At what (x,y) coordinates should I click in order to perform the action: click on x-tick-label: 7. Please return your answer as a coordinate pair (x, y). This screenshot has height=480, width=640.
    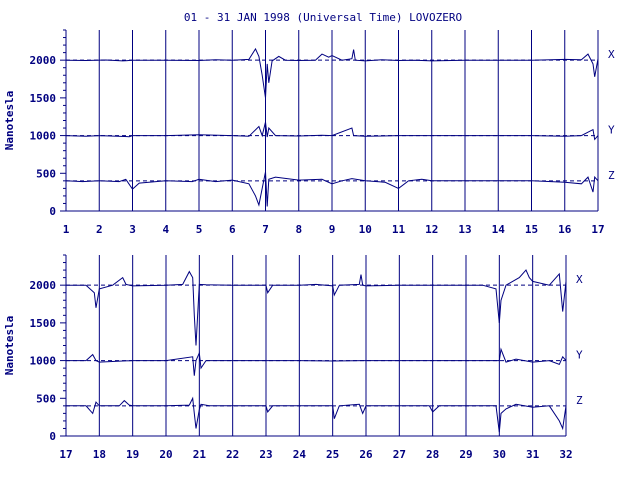
    Looking at the image, I should click on (265, 229).